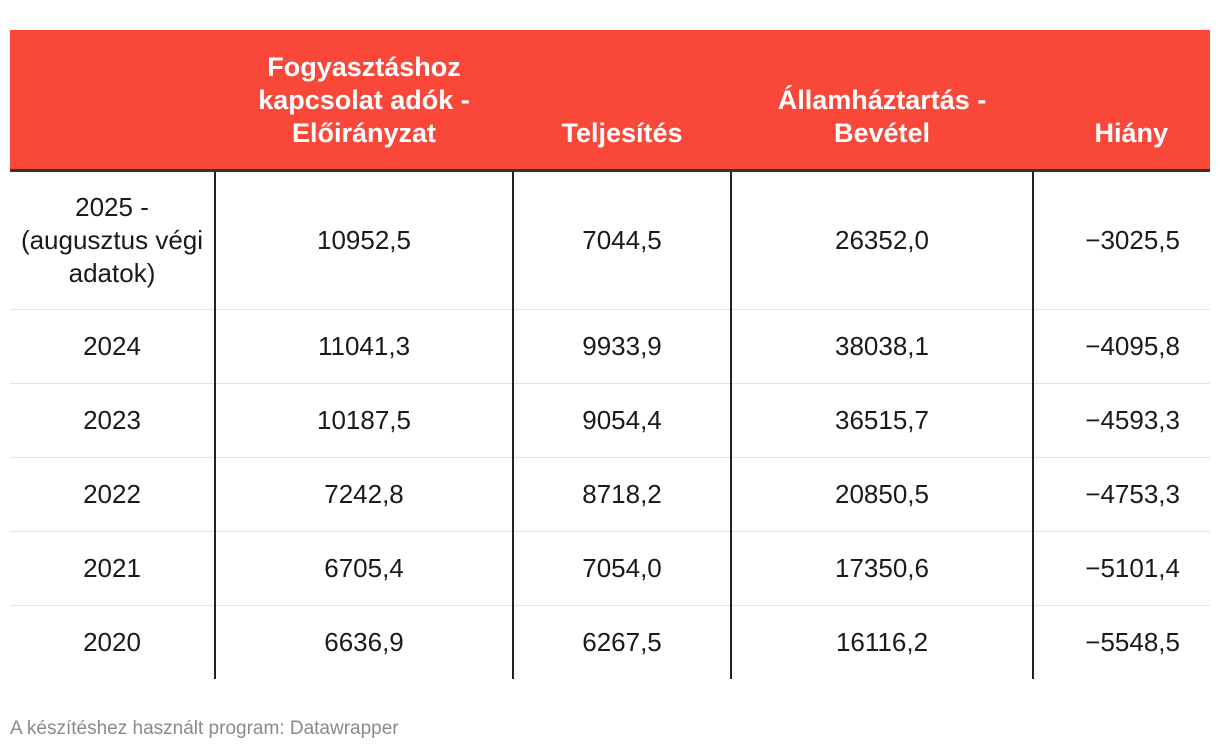 This screenshot has height=756, width=1220. I want to click on table-cell-eloiranyzat: 10187,5, so click(364, 420).